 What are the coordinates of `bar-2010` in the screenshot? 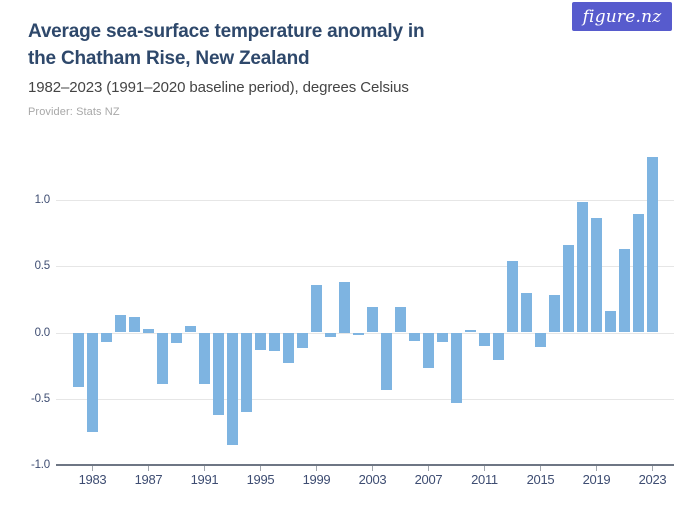 It's located at (470, 331).